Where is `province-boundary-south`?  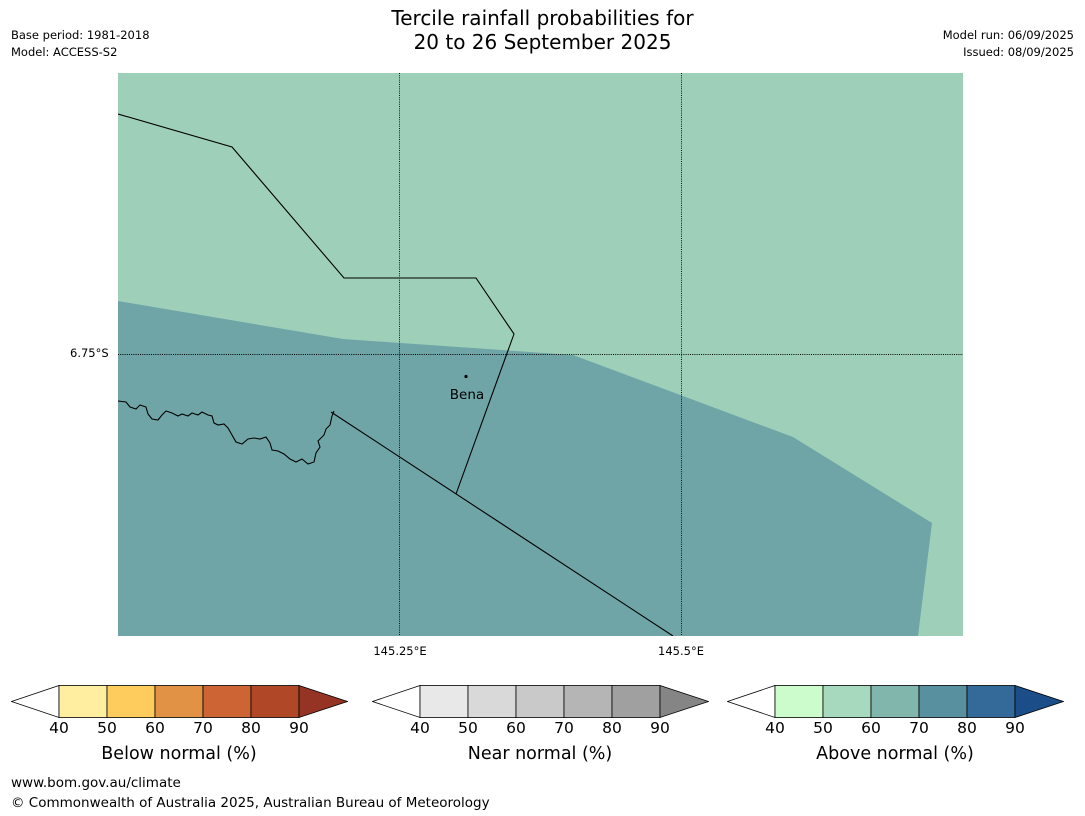
province-boundary-south is located at coordinates (502, 523).